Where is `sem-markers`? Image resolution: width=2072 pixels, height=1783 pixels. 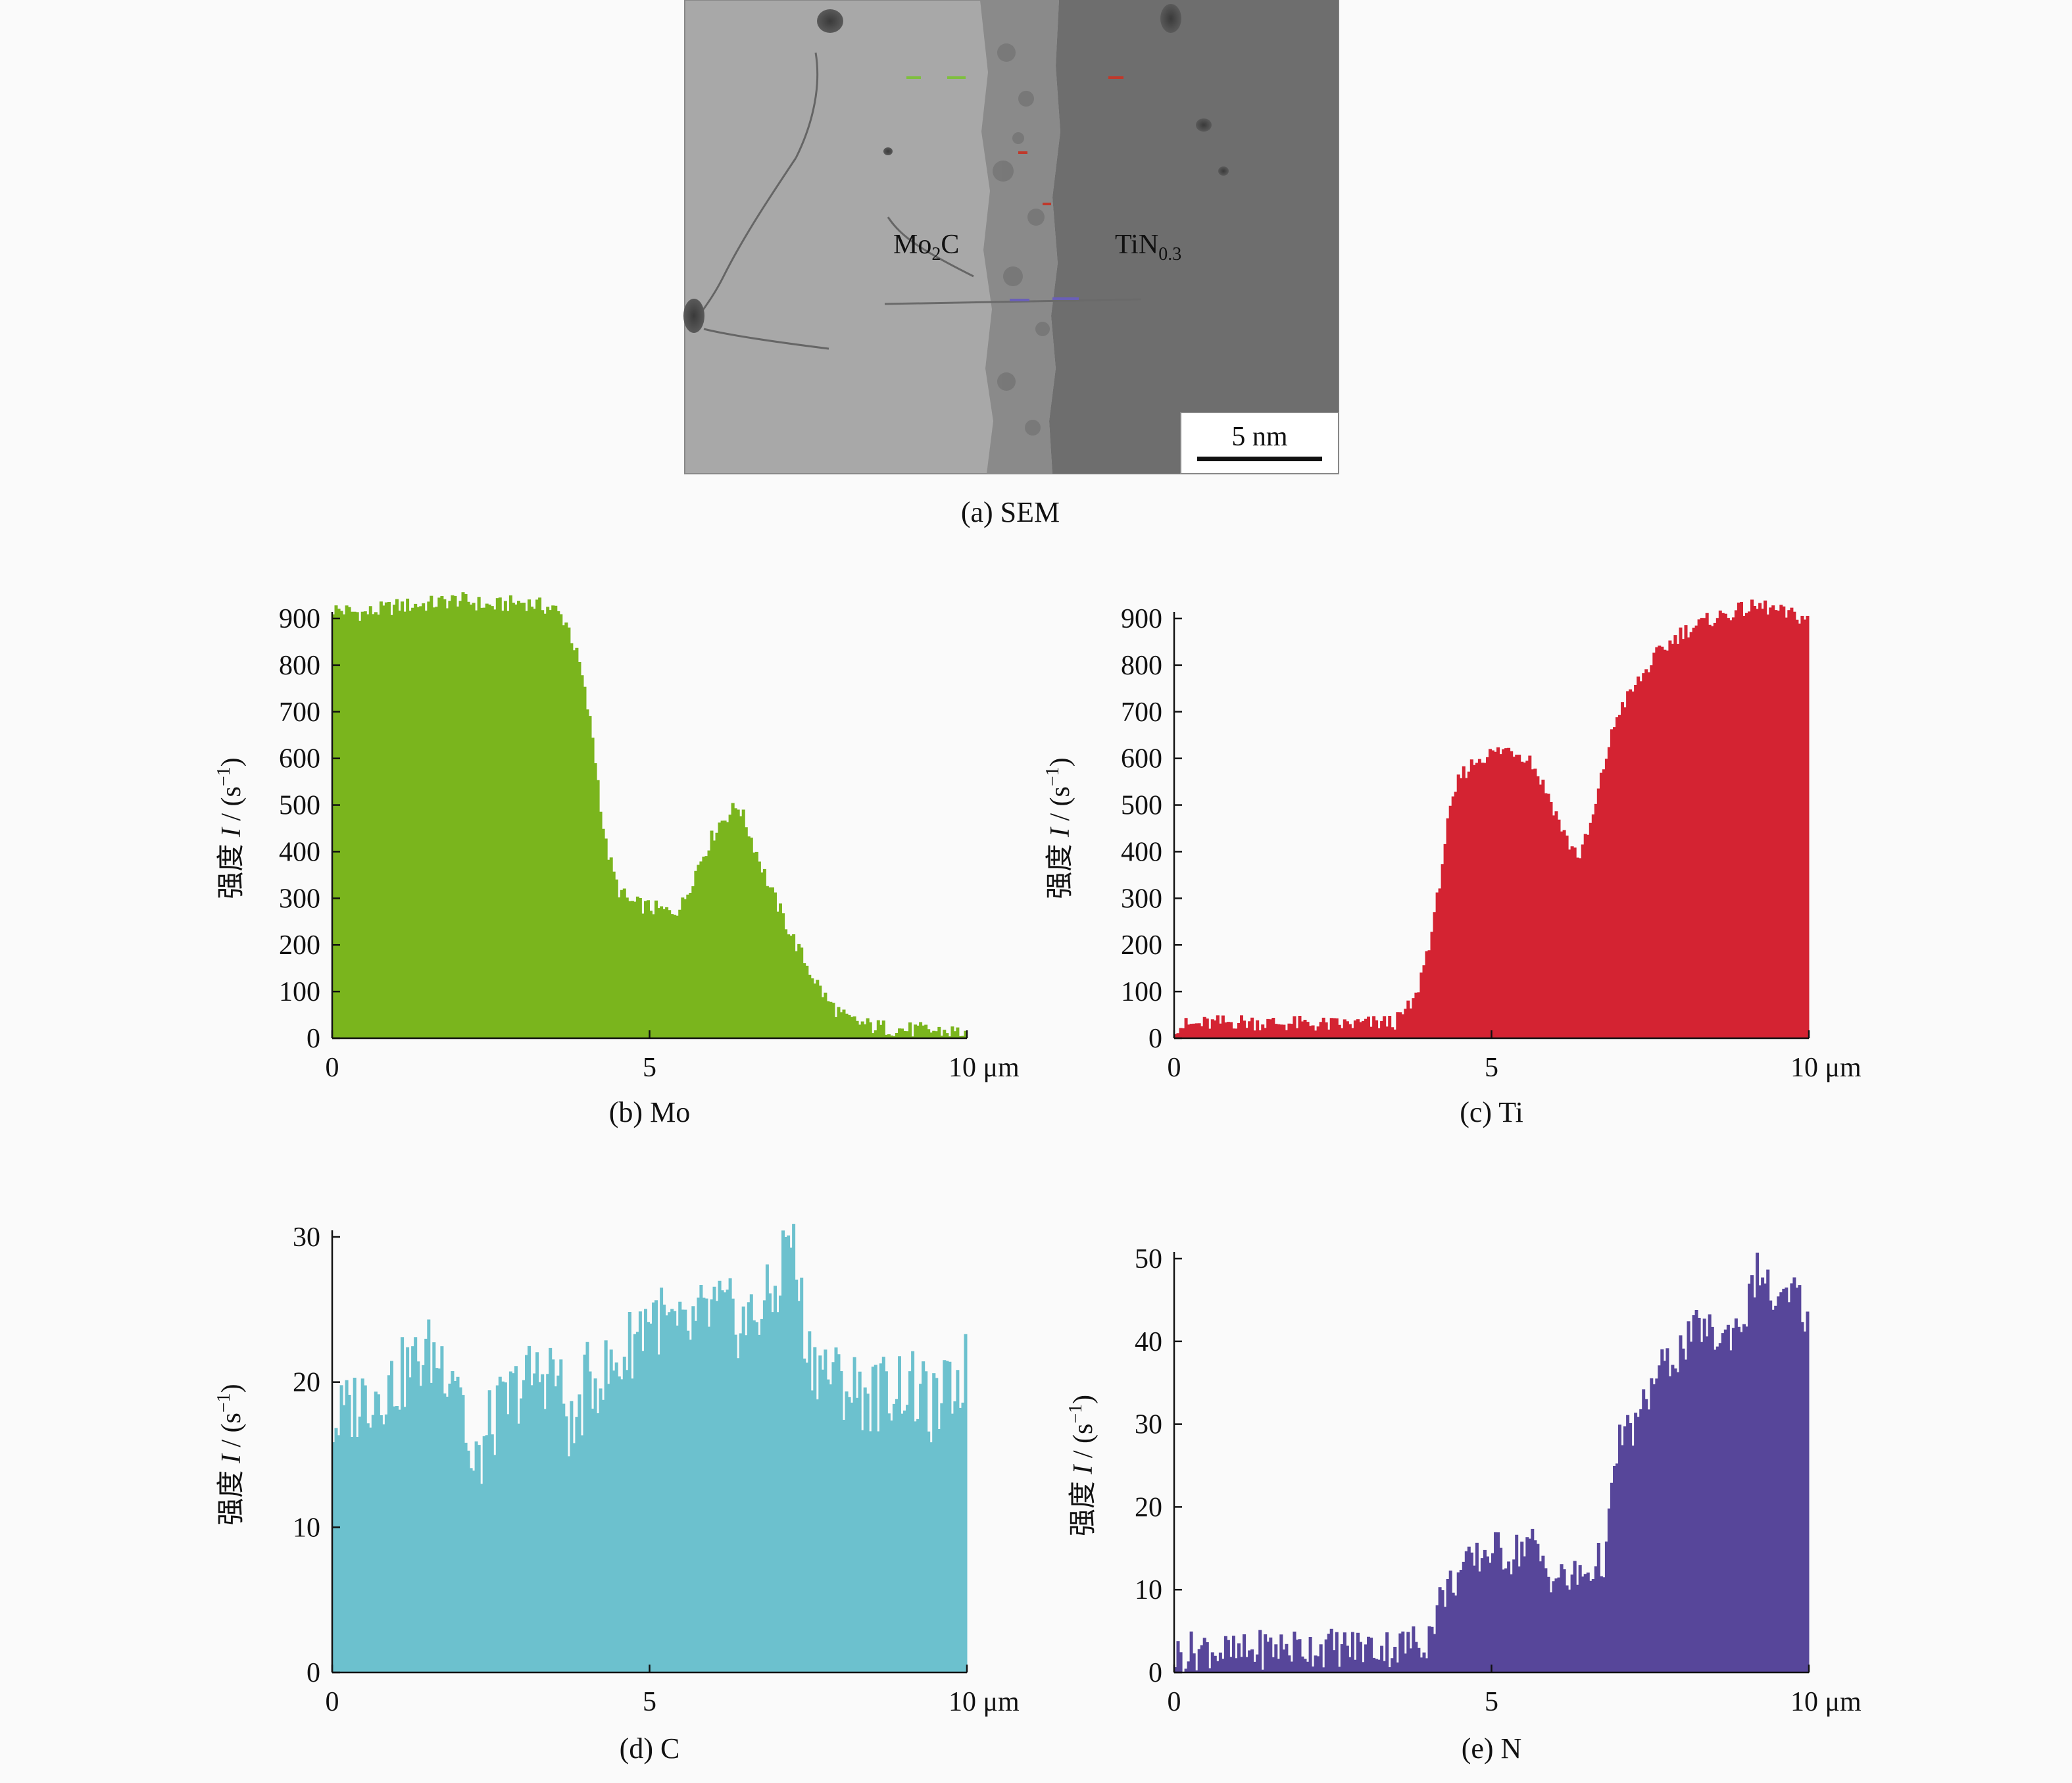 sem-markers is located at coordinates (1014, 188).